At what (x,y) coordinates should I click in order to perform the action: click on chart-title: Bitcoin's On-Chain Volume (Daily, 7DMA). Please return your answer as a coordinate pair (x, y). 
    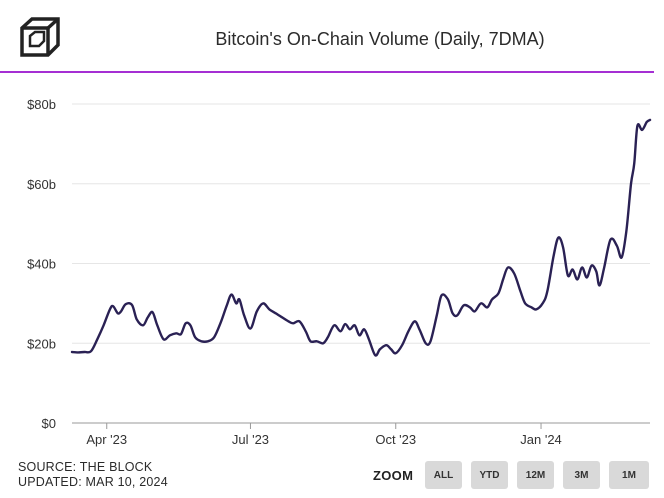
    Looking at the image, I should click on (380, 39).